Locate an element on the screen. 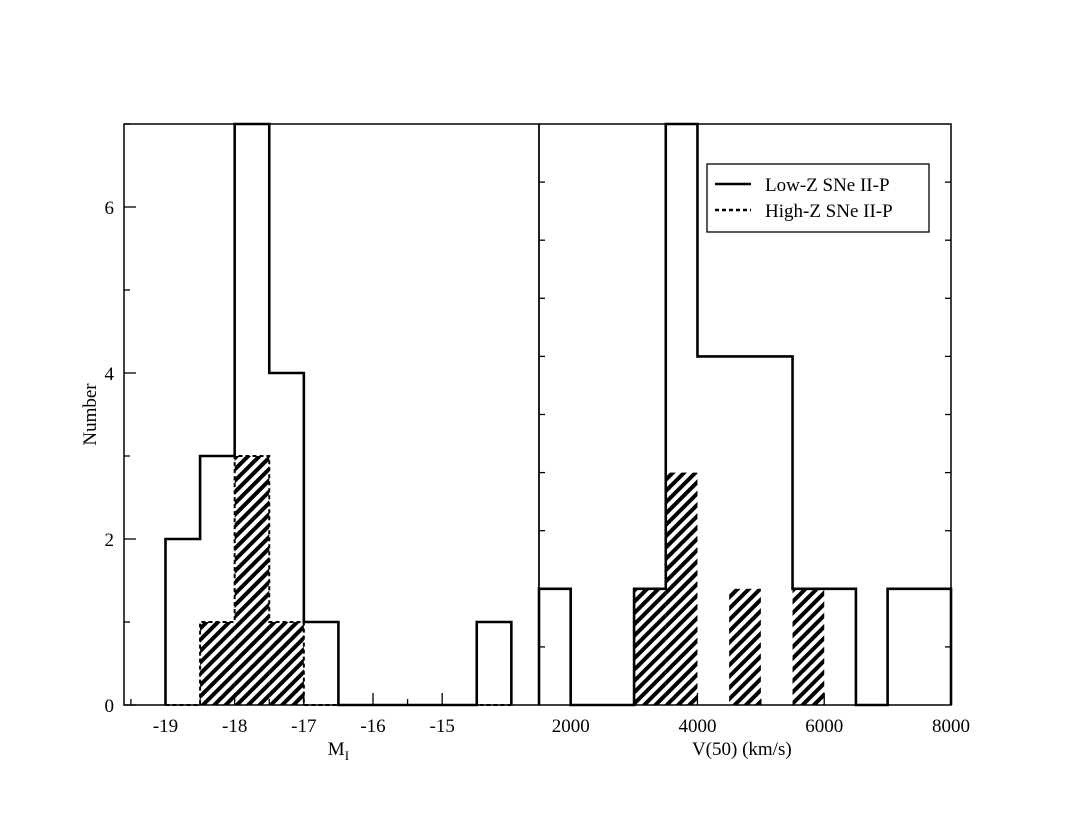  x-tick-label: -19 is located at coordinates (165, 726).